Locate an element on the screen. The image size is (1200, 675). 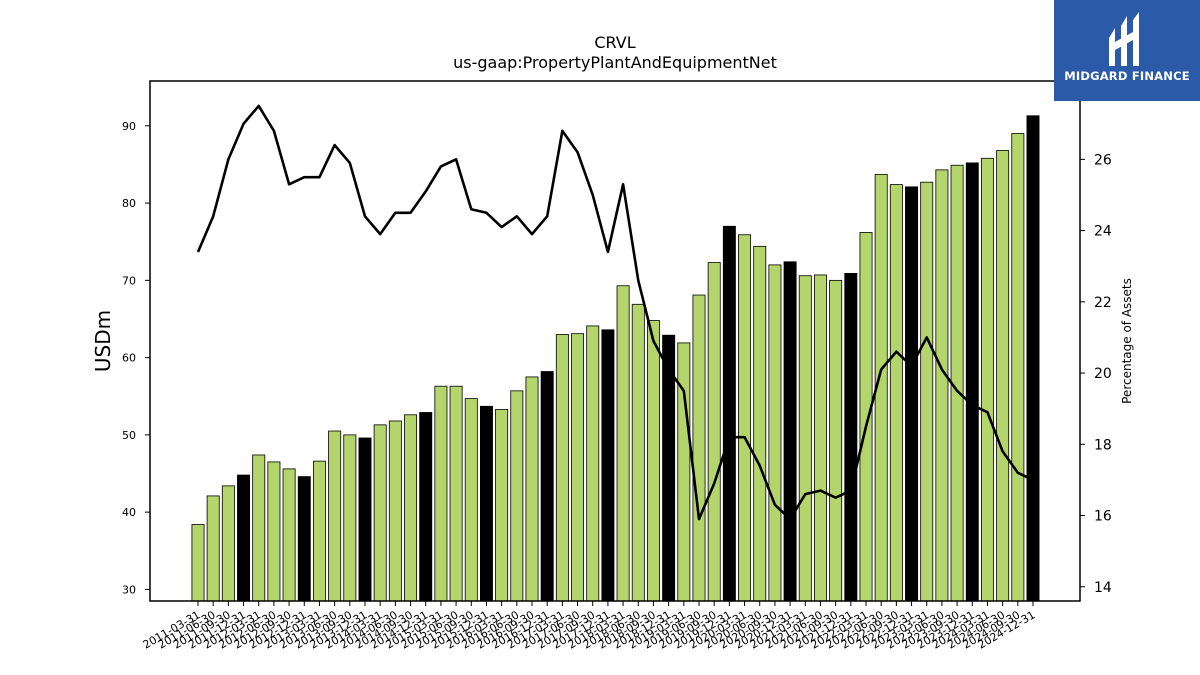
right-axis: 14 16 18 20 22 24 26 is located at coordinates (1096, 374).